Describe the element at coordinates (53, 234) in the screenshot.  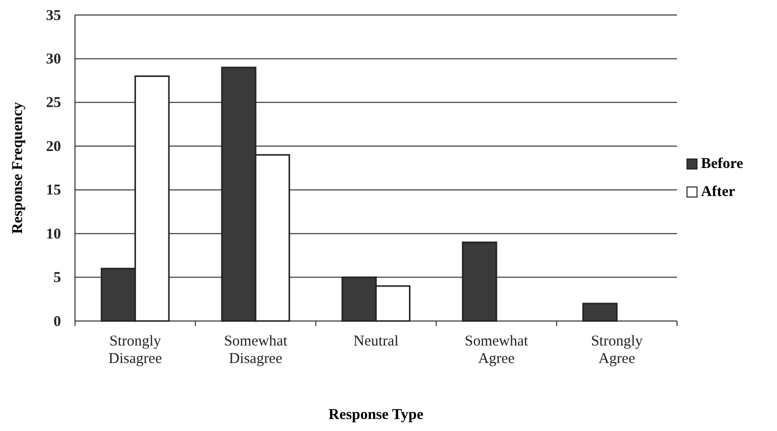
I see `y-tick-label: 10` at that location.